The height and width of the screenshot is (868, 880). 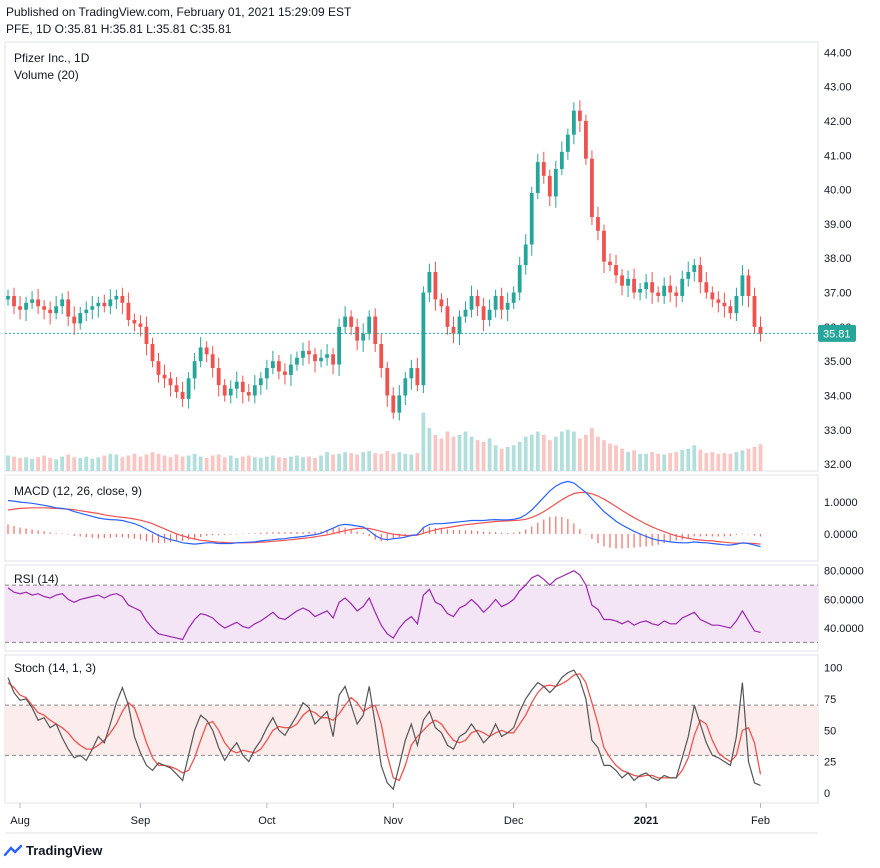 I want to click on macd-signal-line, so click(x=384, y=518).